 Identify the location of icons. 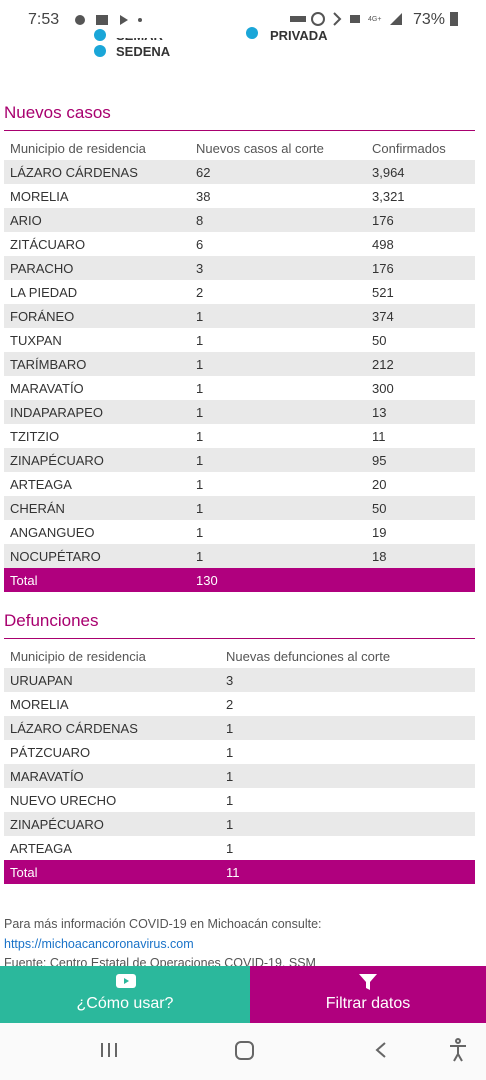
(108, 20).